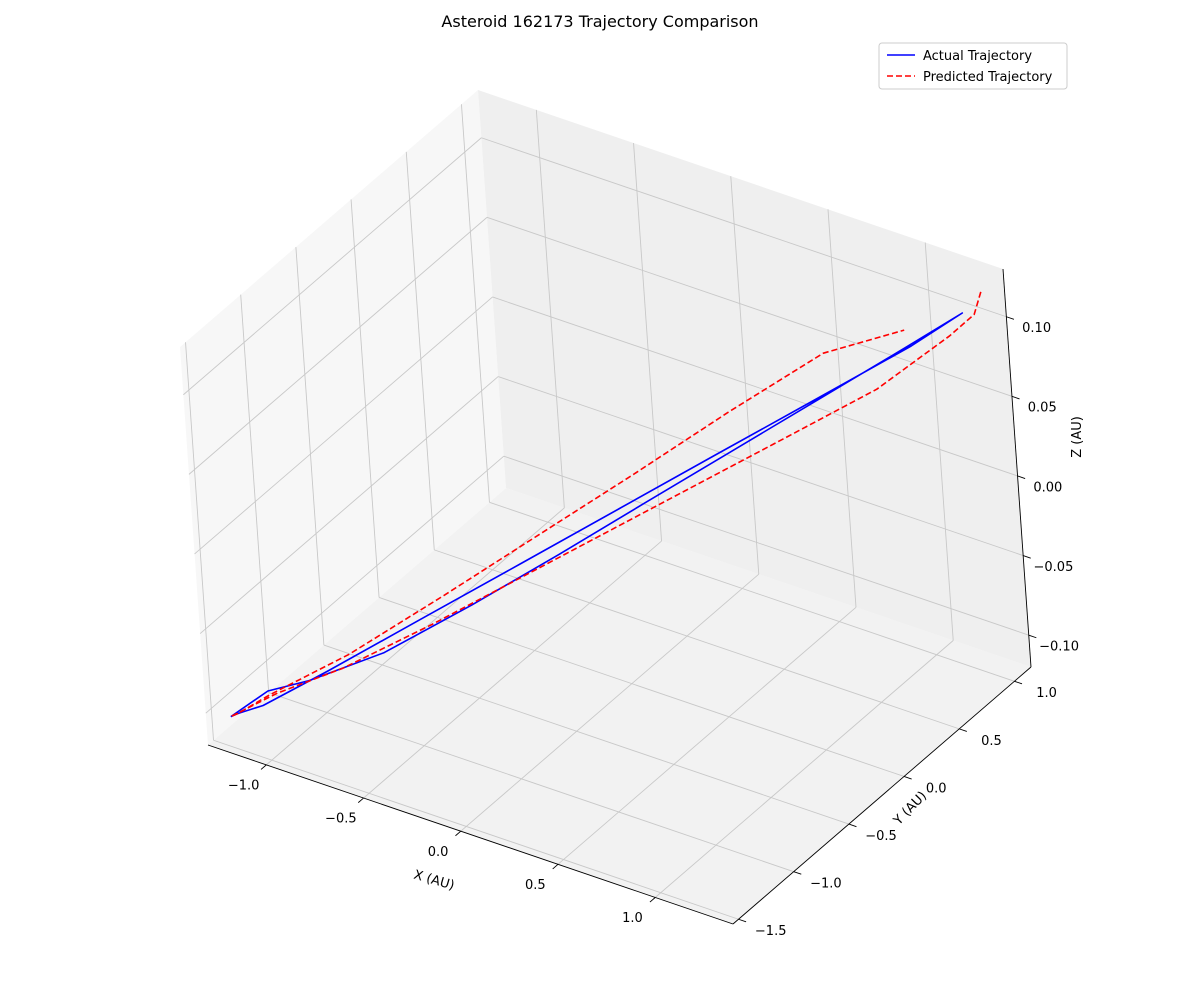 Image resolution: width=1200 pixels, height=1000 pixels. What do you see at coordinates (1017, 468) in the screenshot?
I see `z-axis-line` at bounding box center [1017, 468].